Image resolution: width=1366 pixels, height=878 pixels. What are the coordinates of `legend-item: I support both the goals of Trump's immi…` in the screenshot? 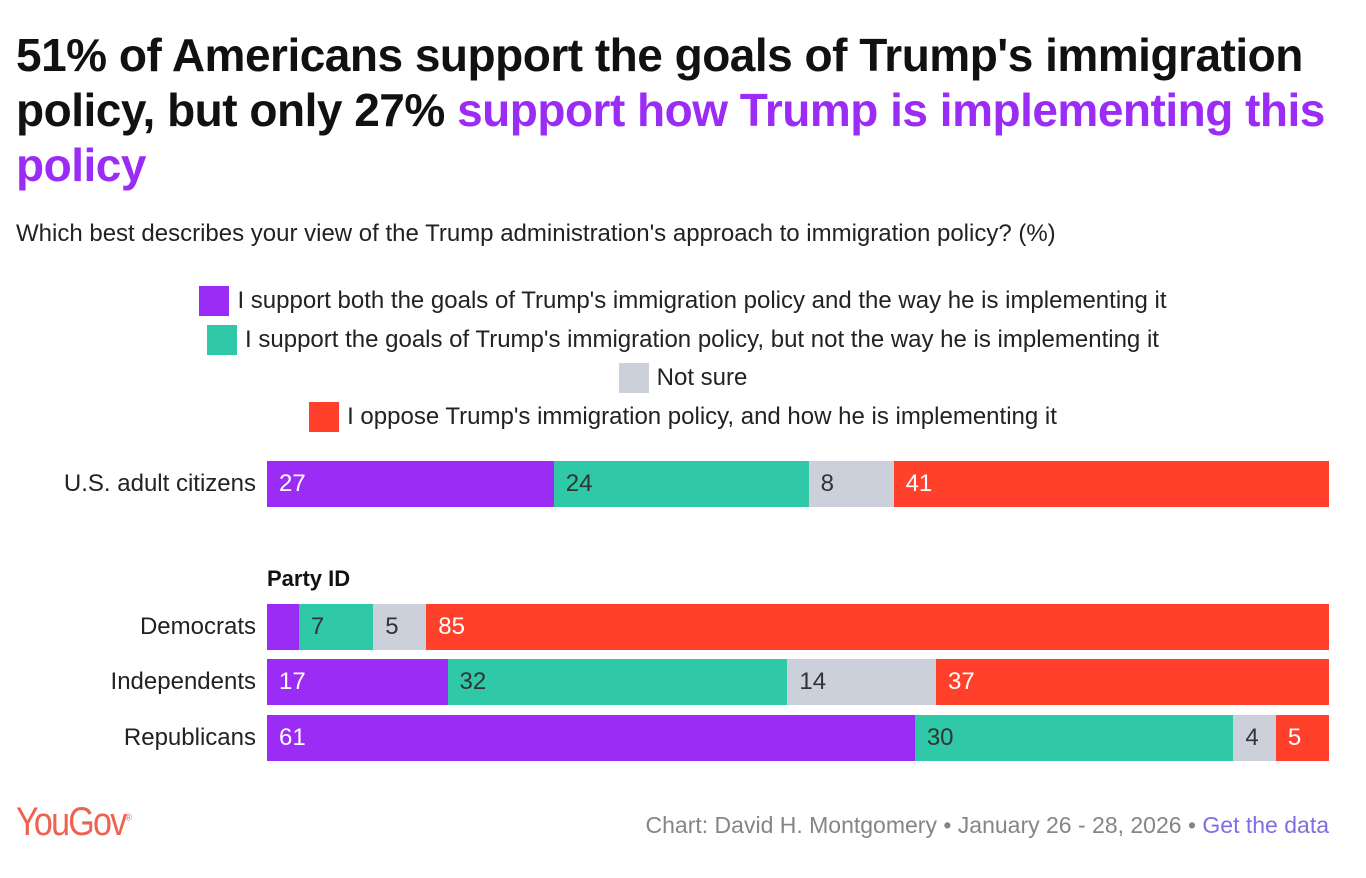 It's located at (683, 301).